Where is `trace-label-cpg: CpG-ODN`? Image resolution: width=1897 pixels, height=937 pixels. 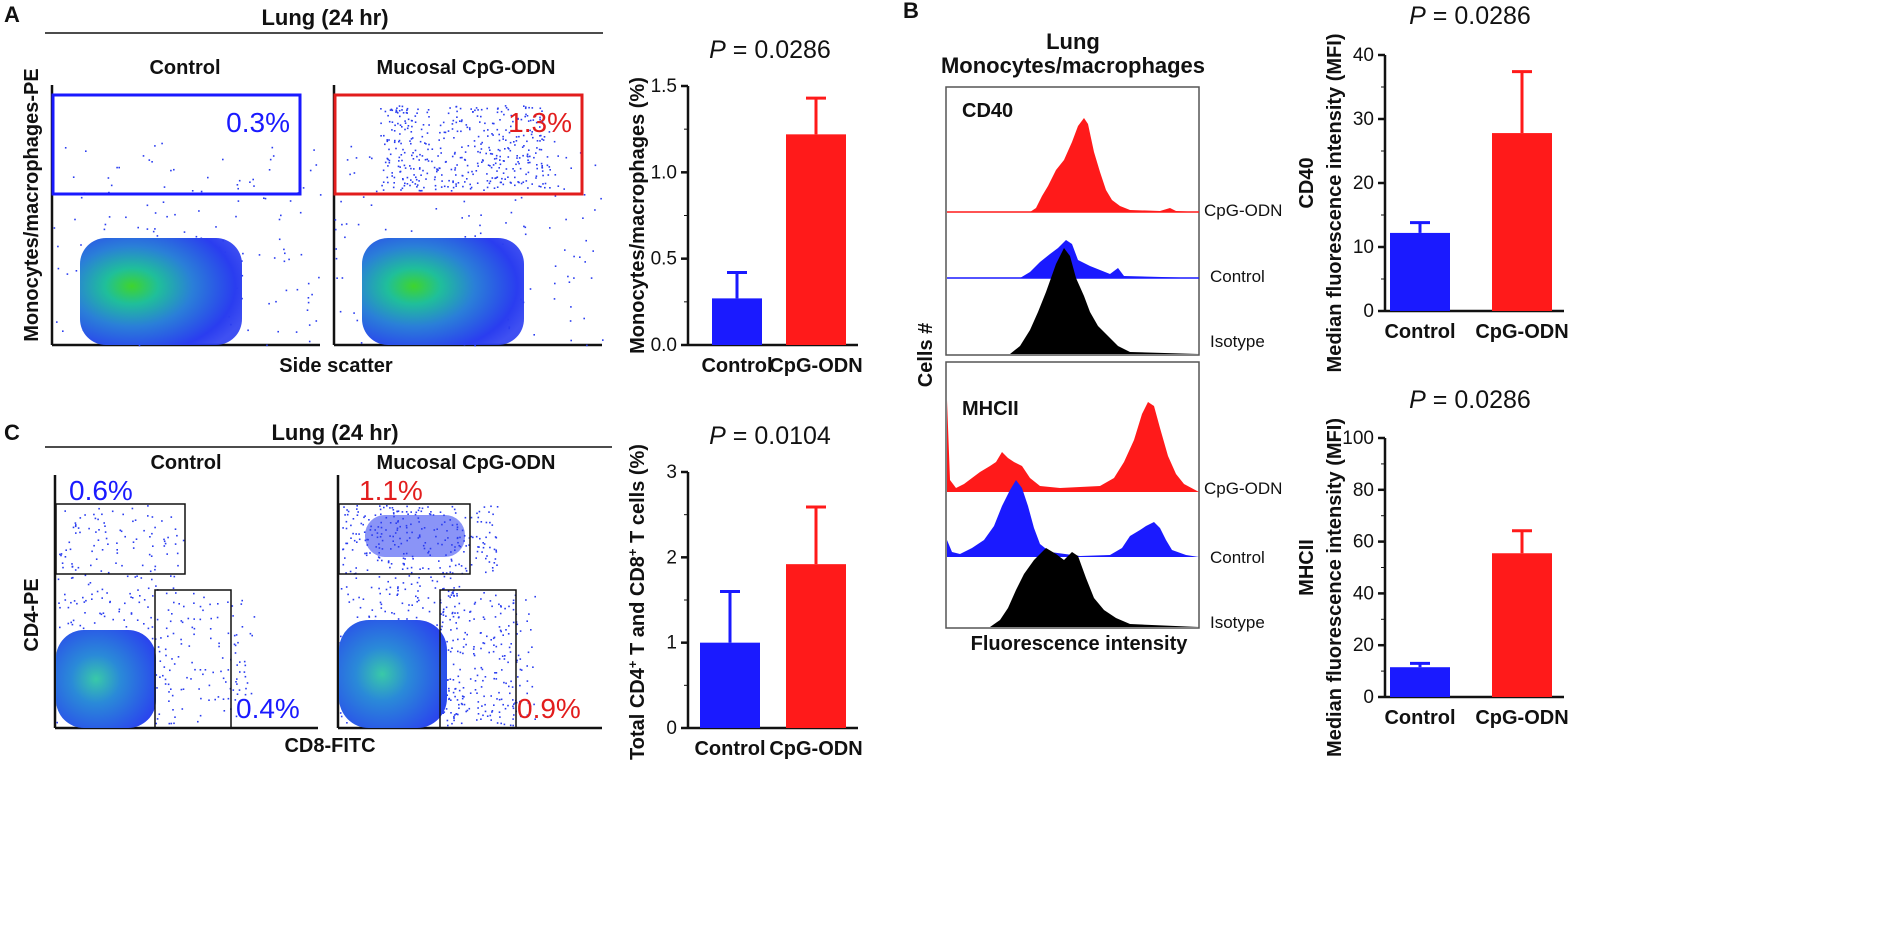
trace-label-cpg: CpG-ODN is located at coordinates (1243, 488).